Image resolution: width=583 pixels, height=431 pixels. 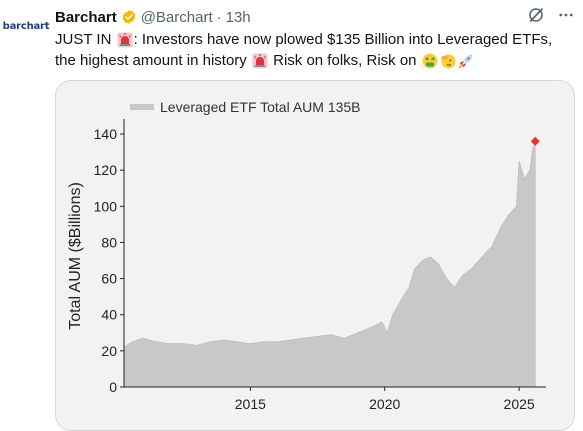 I want to click on y-tick-label: 120, so click(x=106, y=170).